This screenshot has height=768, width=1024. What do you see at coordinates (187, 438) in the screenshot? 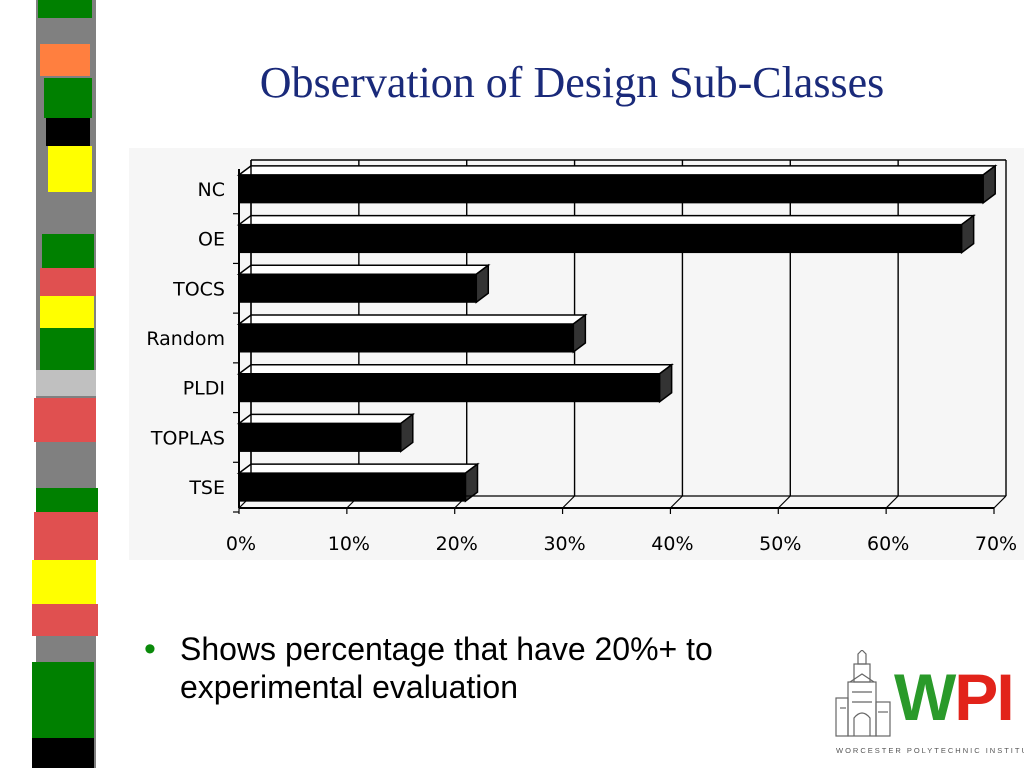
I see `category-label: TOPLAS` at bounding box center [187, 438].